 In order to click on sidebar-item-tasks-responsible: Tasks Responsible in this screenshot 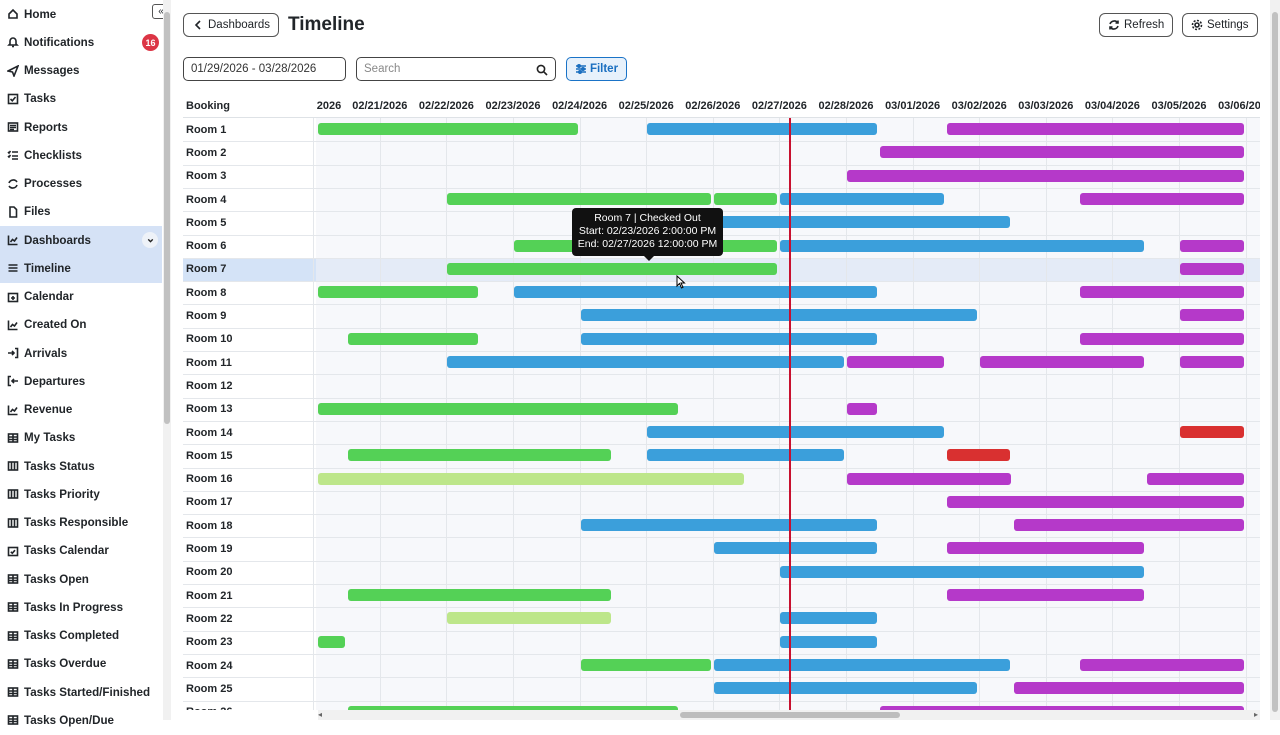, I will do `click(81, 523)`.